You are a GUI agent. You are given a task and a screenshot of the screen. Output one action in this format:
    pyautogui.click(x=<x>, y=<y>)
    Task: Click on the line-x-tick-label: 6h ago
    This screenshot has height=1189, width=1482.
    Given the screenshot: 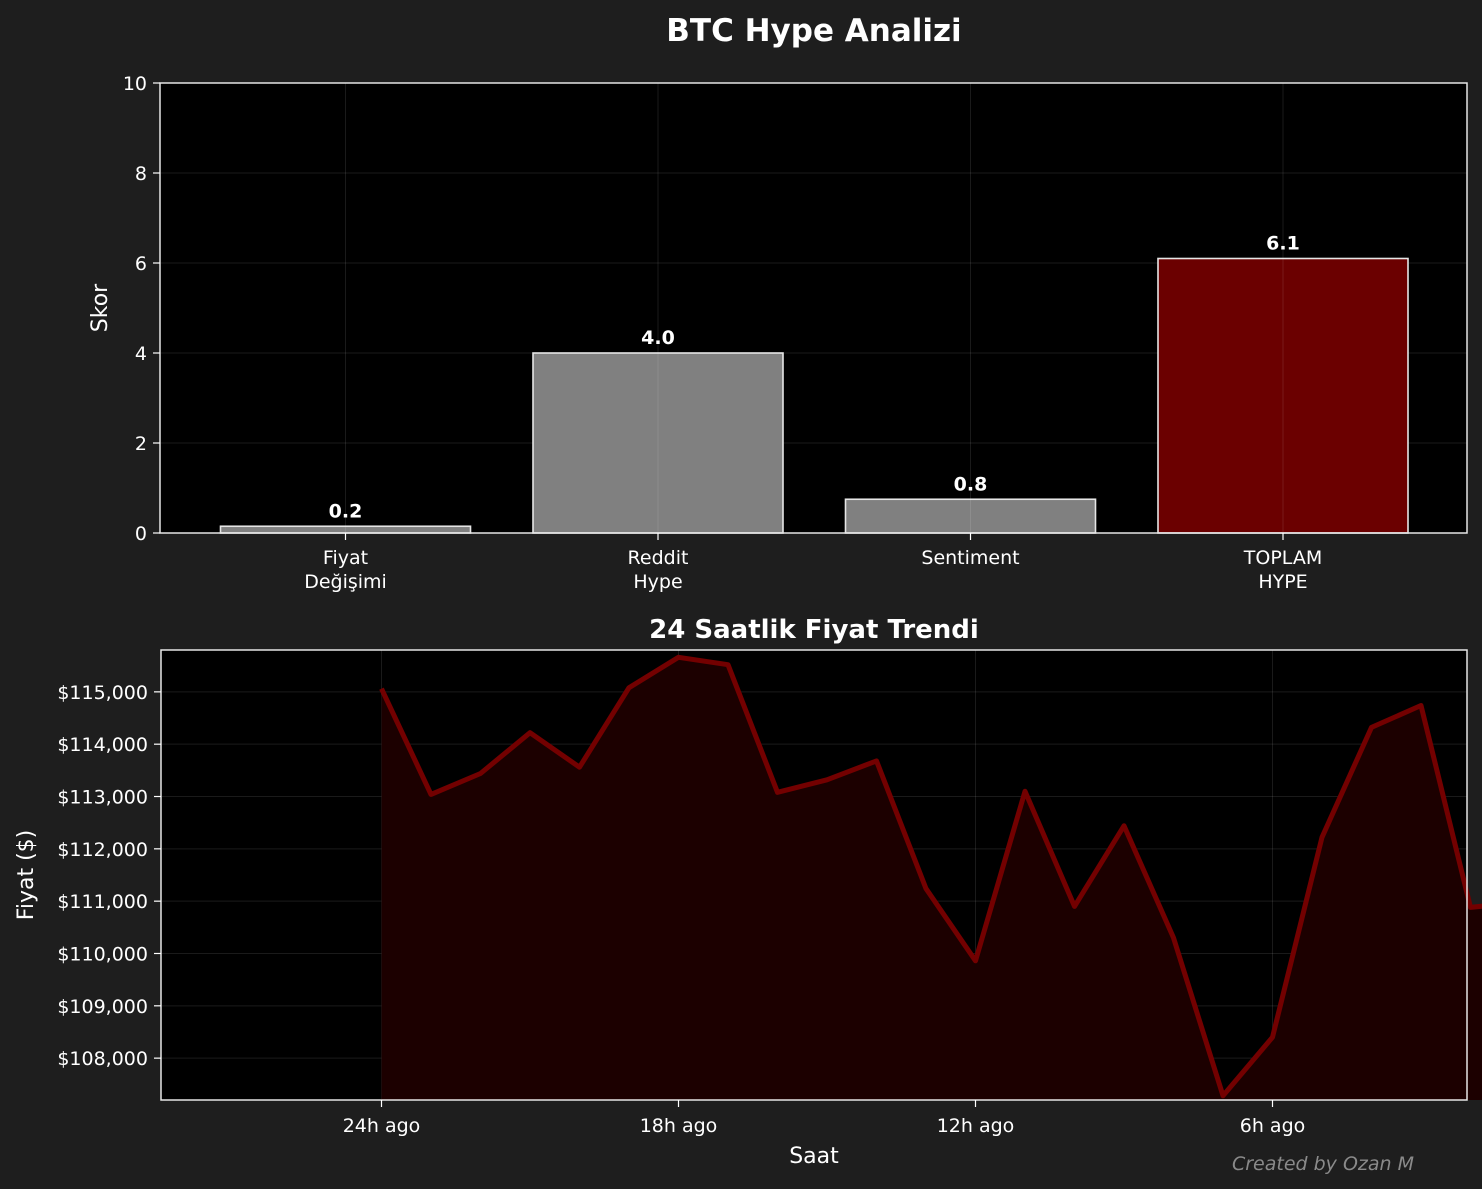 What is the action you would take?
    pyautogui.click(x=1273, y=1126)
    